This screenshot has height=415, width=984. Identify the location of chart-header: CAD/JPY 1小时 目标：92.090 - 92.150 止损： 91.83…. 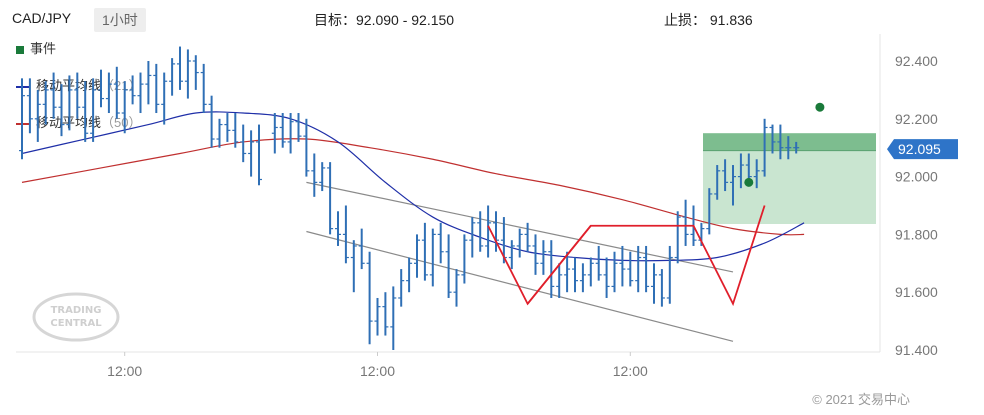
(492, 17).